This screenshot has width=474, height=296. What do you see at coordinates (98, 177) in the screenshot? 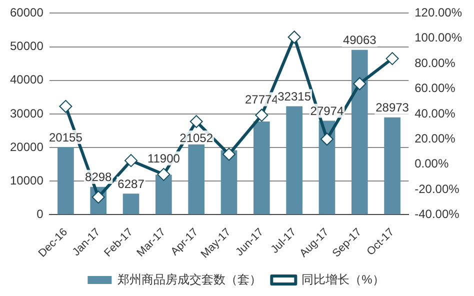
I see `data-label: 8298` at bounding box center [98, 177].